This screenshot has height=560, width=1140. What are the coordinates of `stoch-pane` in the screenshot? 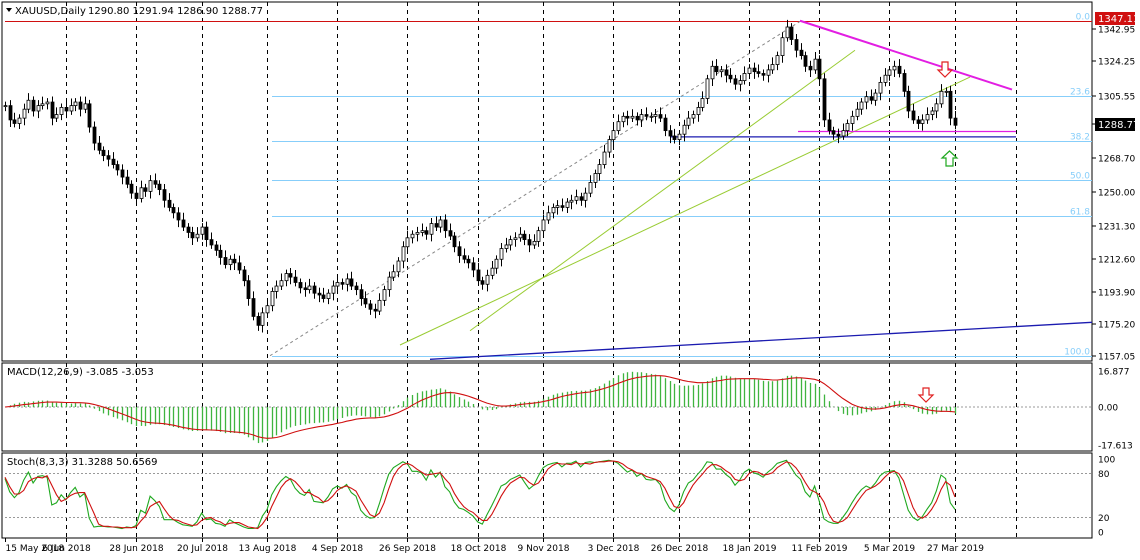 It's located at (547, 495).